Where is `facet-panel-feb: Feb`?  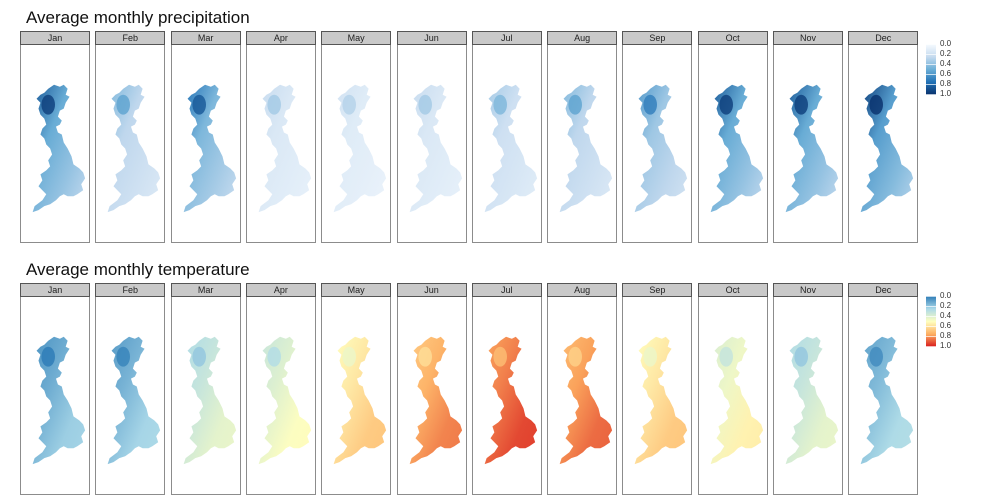
facet-panel-feb: Feb is located at coordinates (130, 389).